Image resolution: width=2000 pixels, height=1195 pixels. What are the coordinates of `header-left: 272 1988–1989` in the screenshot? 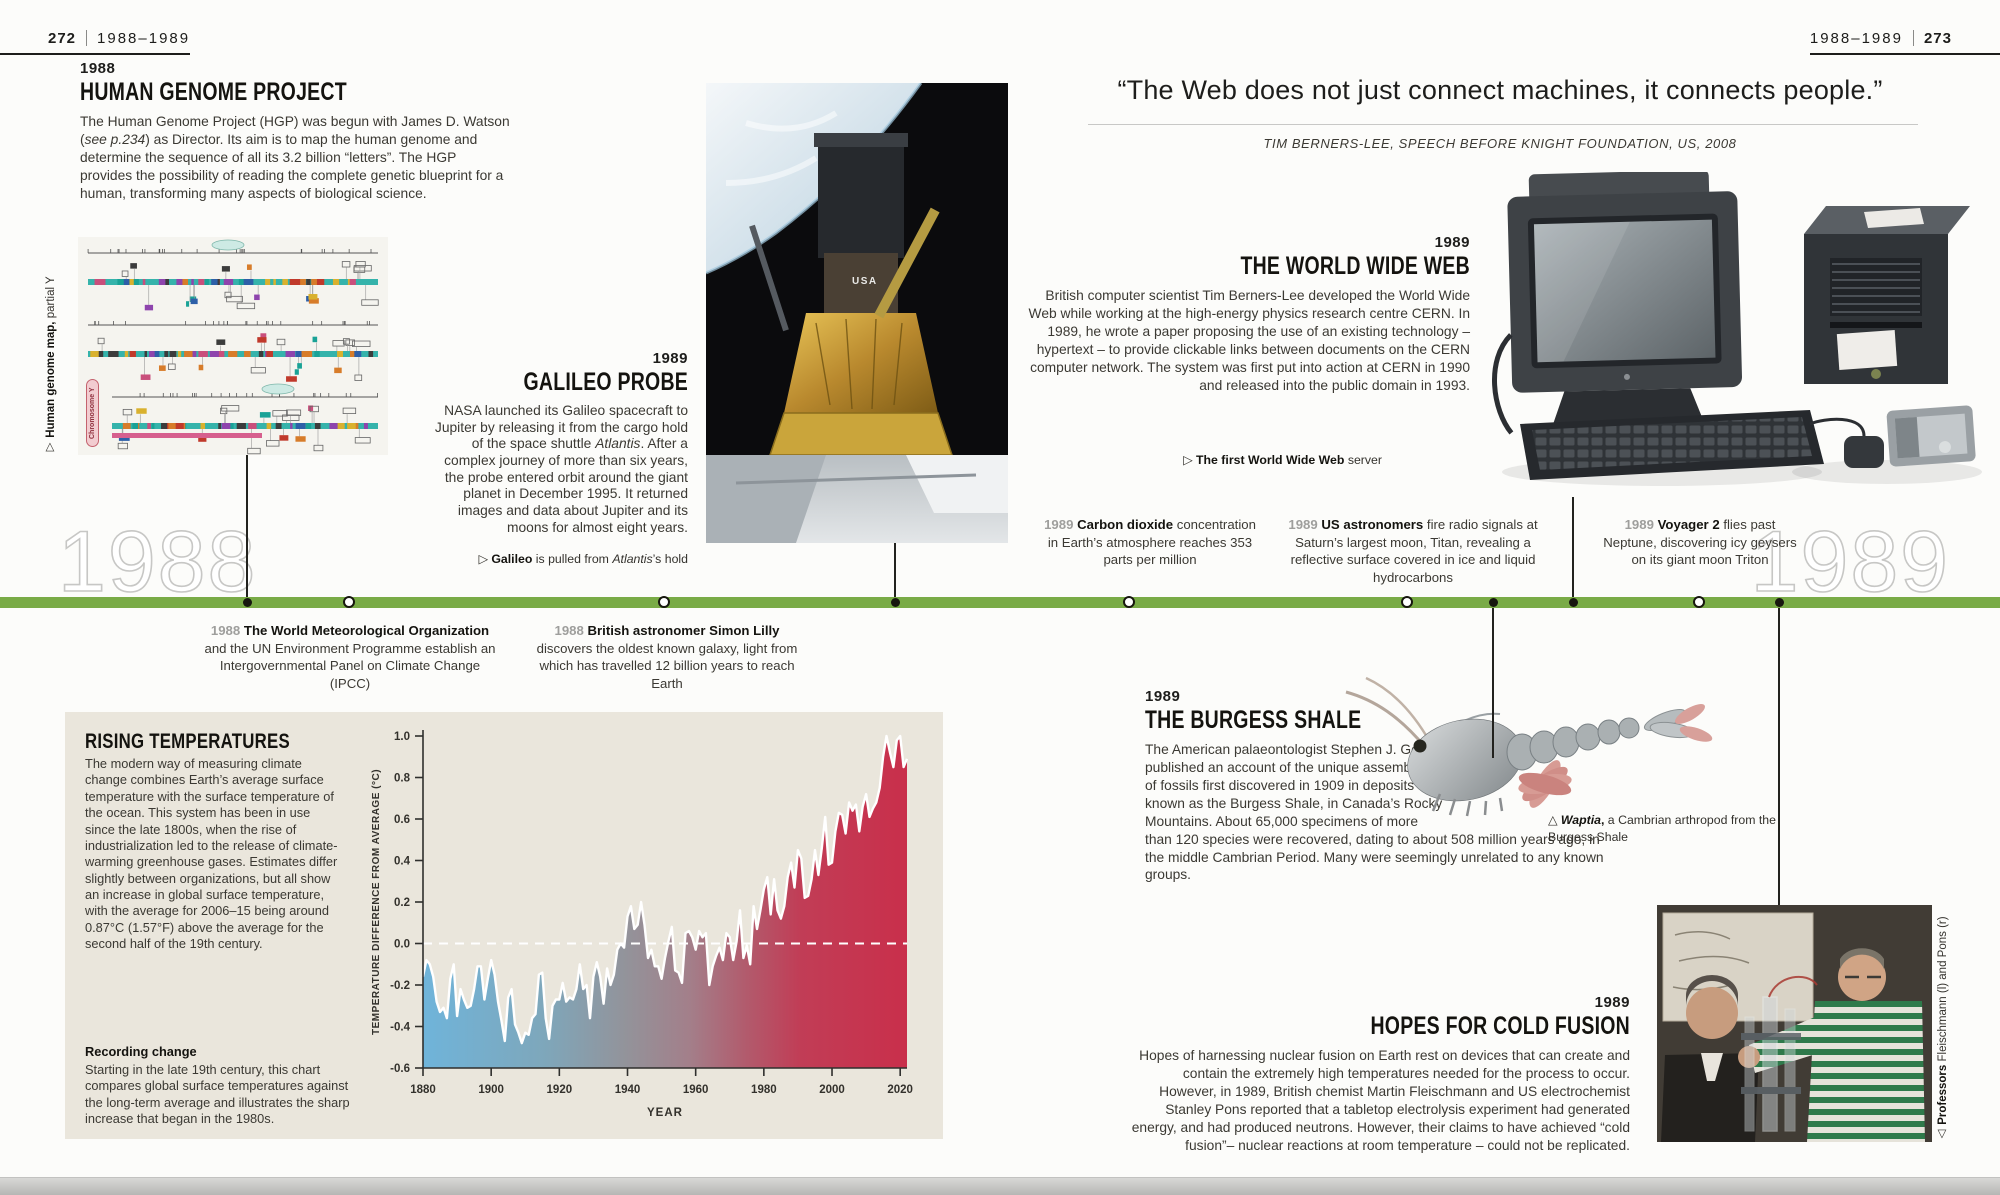 It's located at (119, 38).